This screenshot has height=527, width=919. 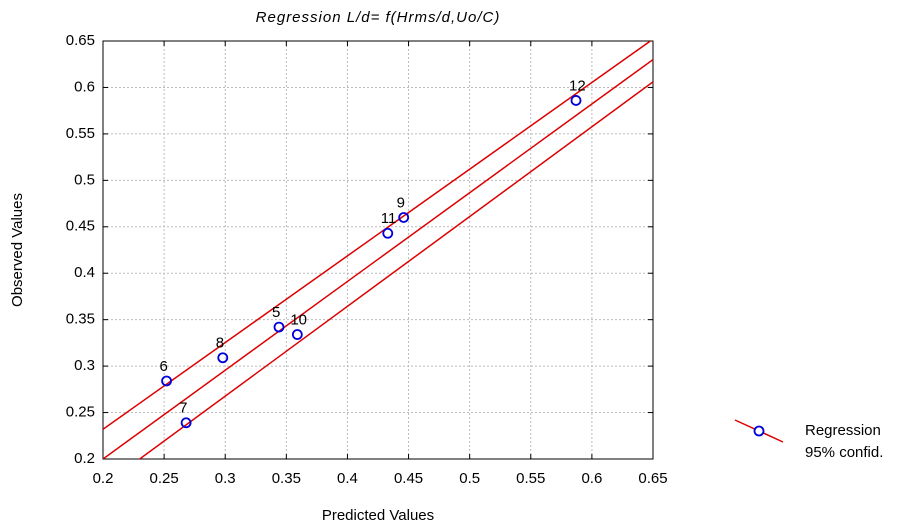 What do you see at coordinates (378, 515) in the screenshot?
I see `x-axis-label: Predicted Values` at bounding box center [378, 515].